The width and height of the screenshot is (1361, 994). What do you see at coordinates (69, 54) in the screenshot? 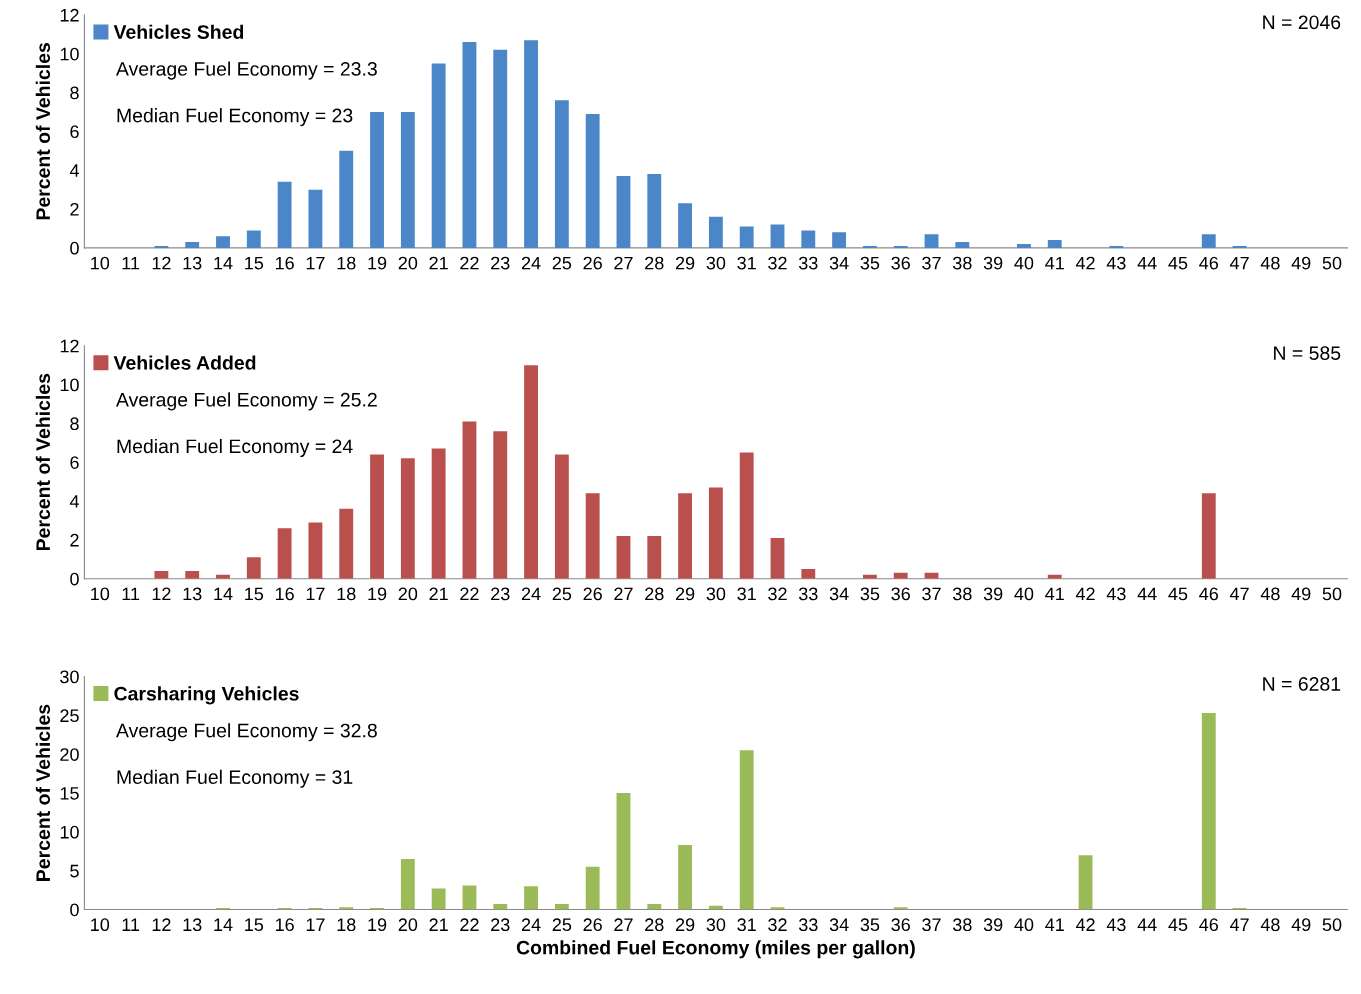
I see `y-tick-label: 10` at bounding box center [69, 54].